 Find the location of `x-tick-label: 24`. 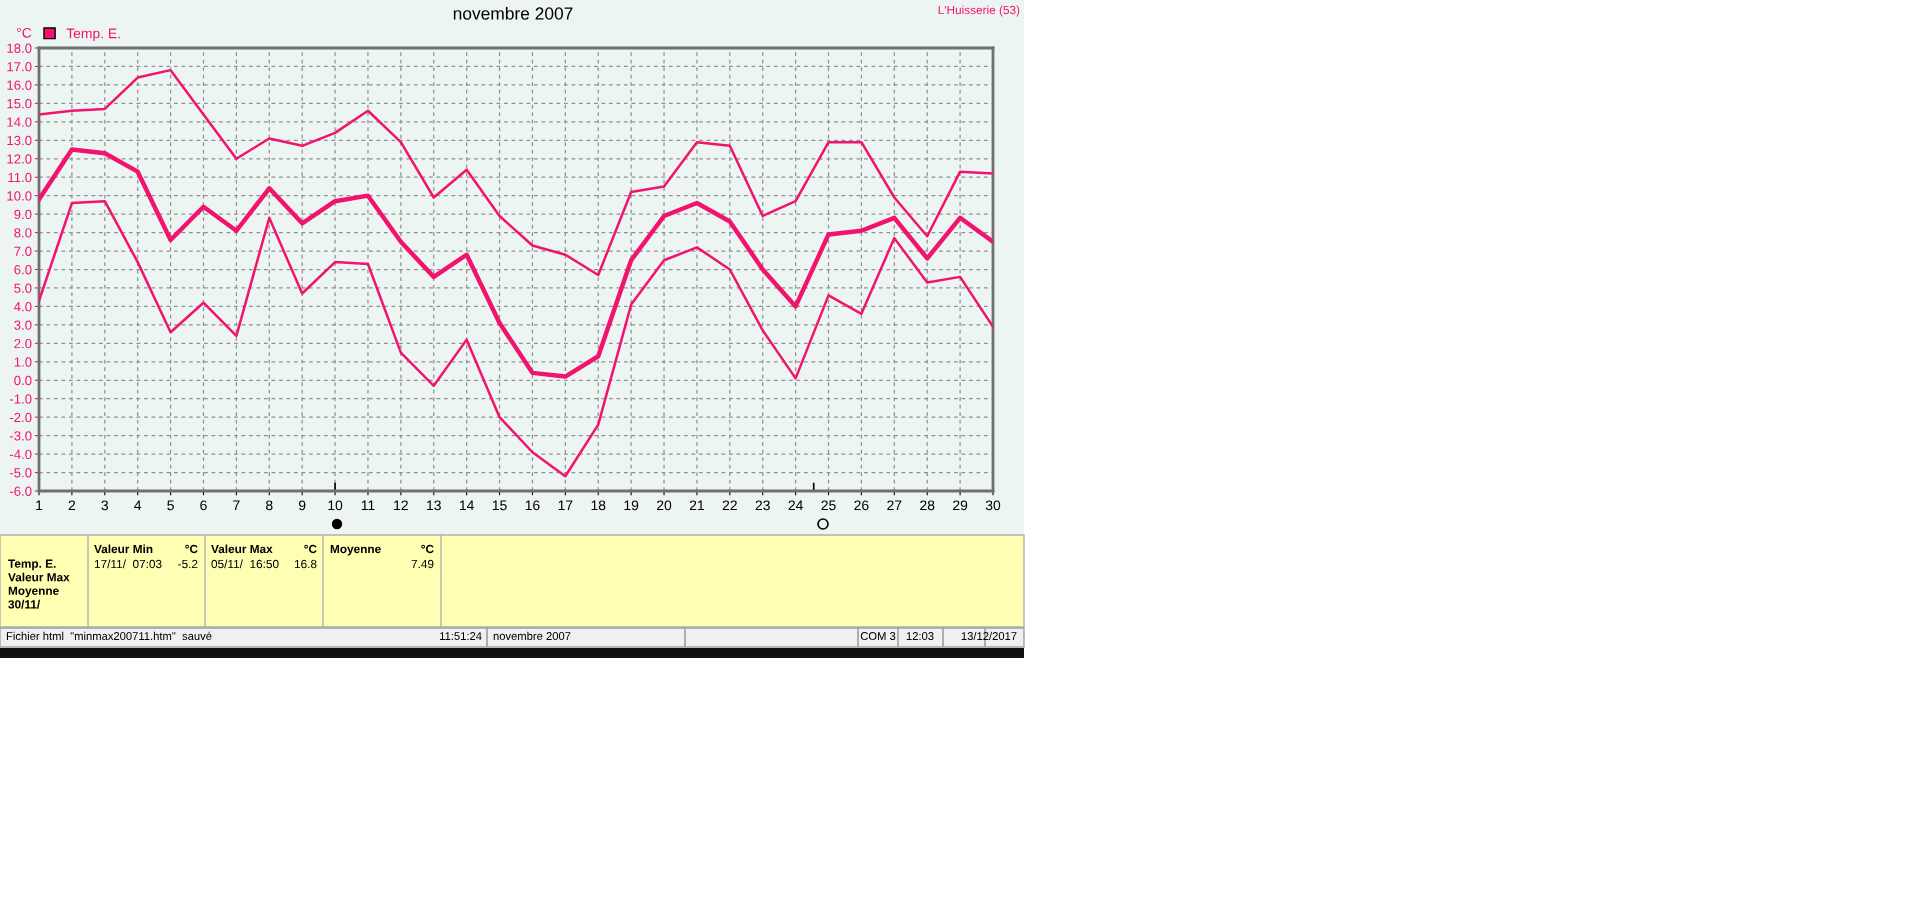

x-tick-label: 24 is located at coordinates (795, 505).